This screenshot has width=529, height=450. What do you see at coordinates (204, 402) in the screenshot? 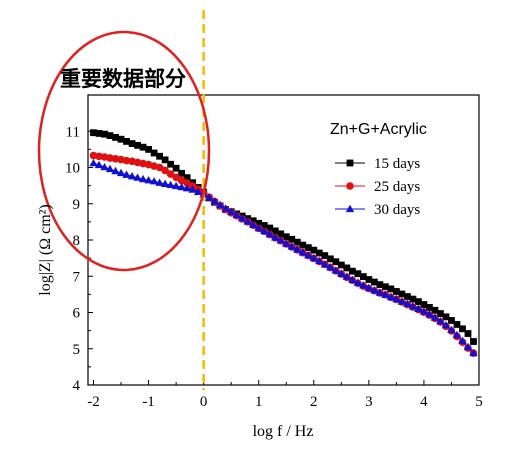
I see `x-tick-label: 0` at bounding box center [204, 402].